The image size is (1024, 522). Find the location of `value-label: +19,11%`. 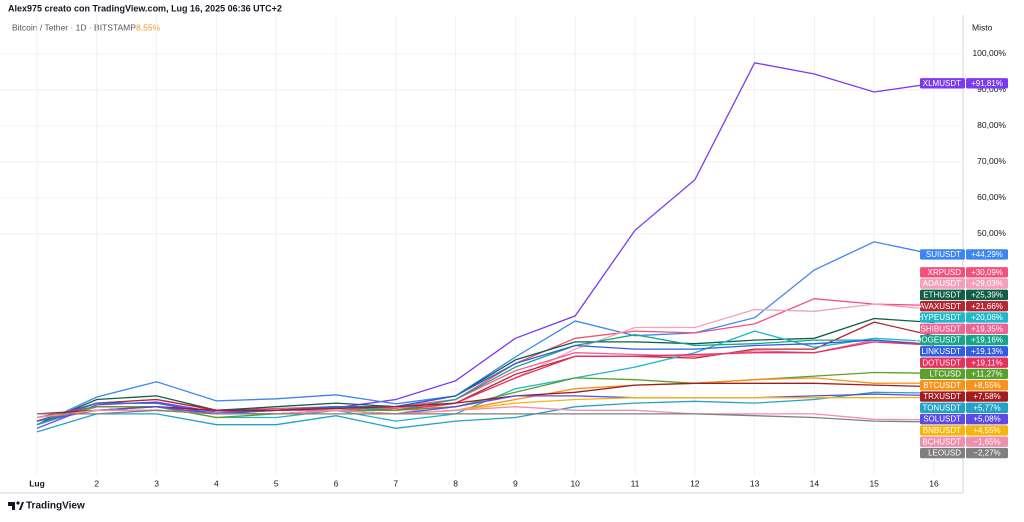

value-label: +19,11% is located at coordinates (986, 362).